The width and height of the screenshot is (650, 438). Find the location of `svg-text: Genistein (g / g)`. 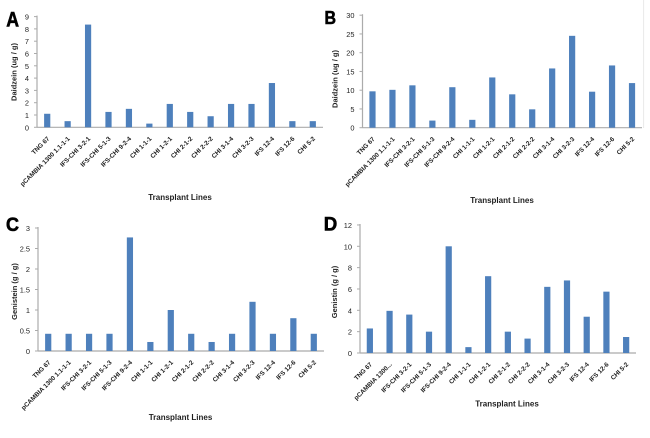

svg-text: Genistein (g / g) is located at coordinates (14, 291).